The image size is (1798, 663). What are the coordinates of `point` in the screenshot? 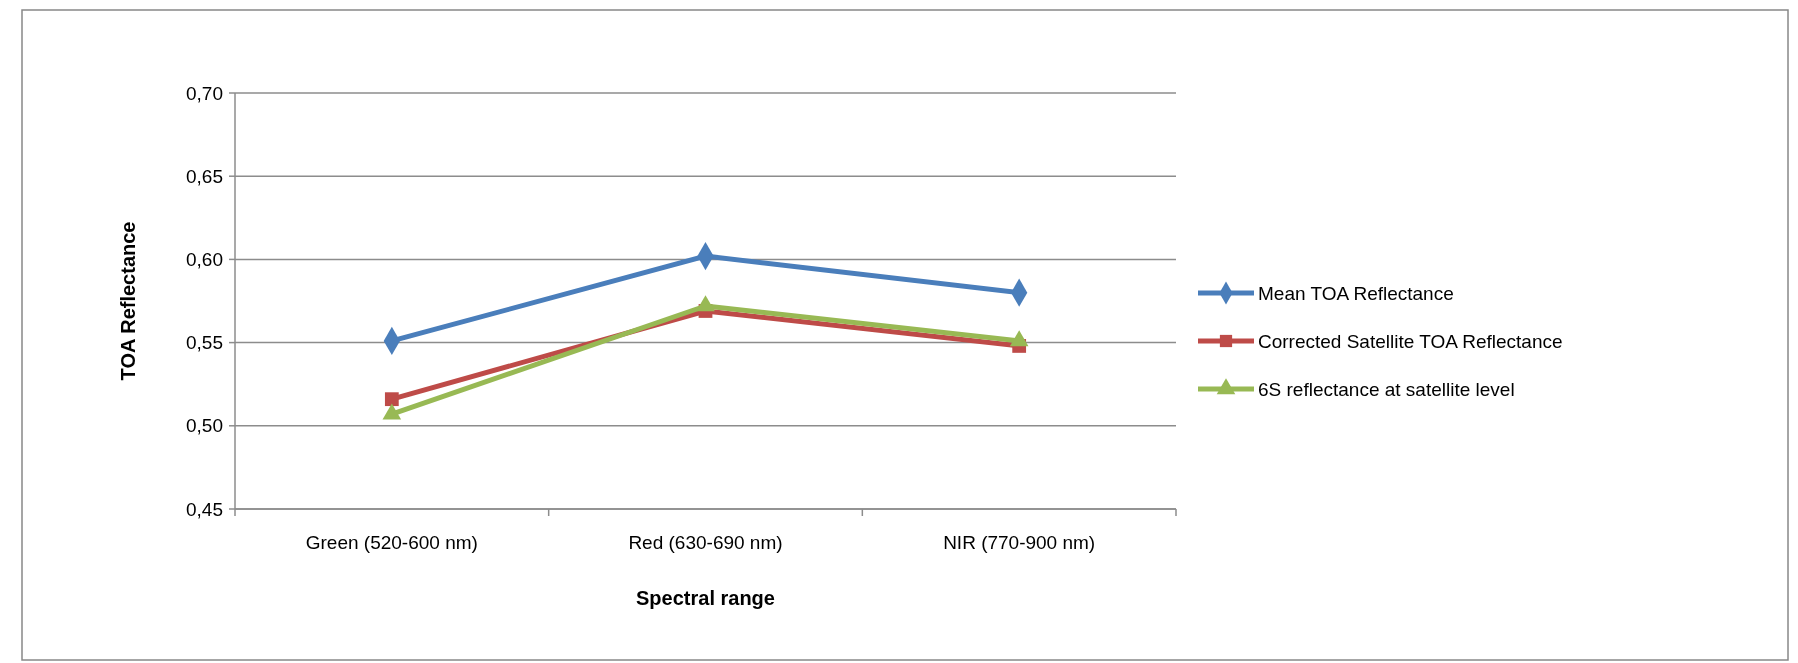 It's located at (391, 399).